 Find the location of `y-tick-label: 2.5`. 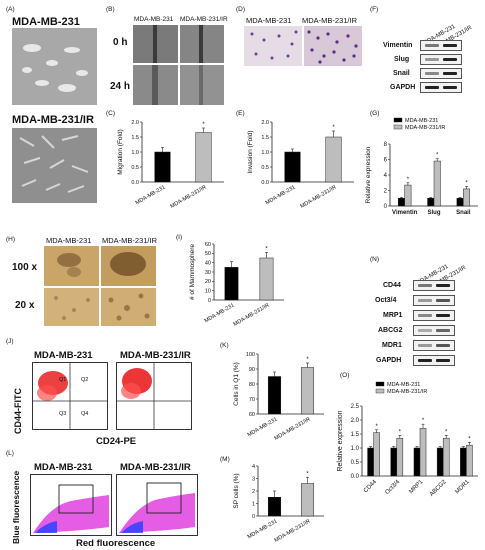

y-tick-label: 2.5 is located at coordinates (355, 407).